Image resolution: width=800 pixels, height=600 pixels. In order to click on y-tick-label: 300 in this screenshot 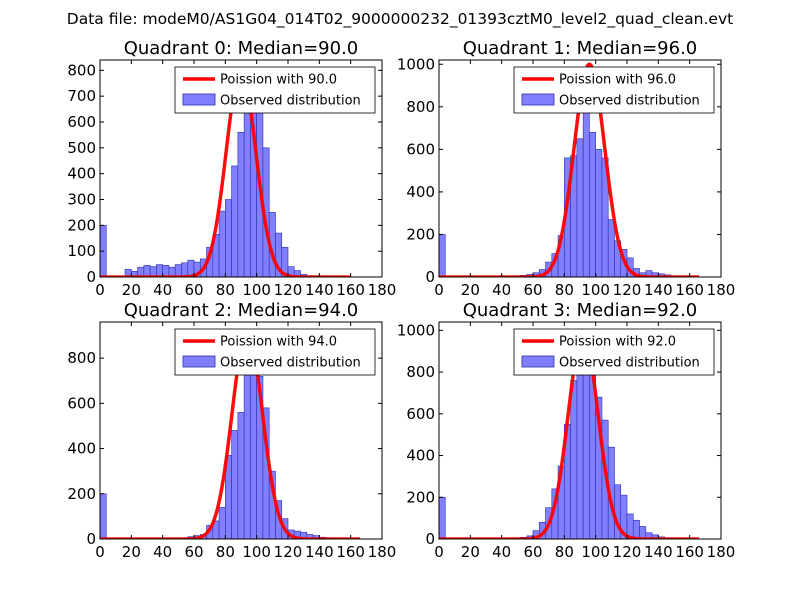, I will do `click(81, 200)`.